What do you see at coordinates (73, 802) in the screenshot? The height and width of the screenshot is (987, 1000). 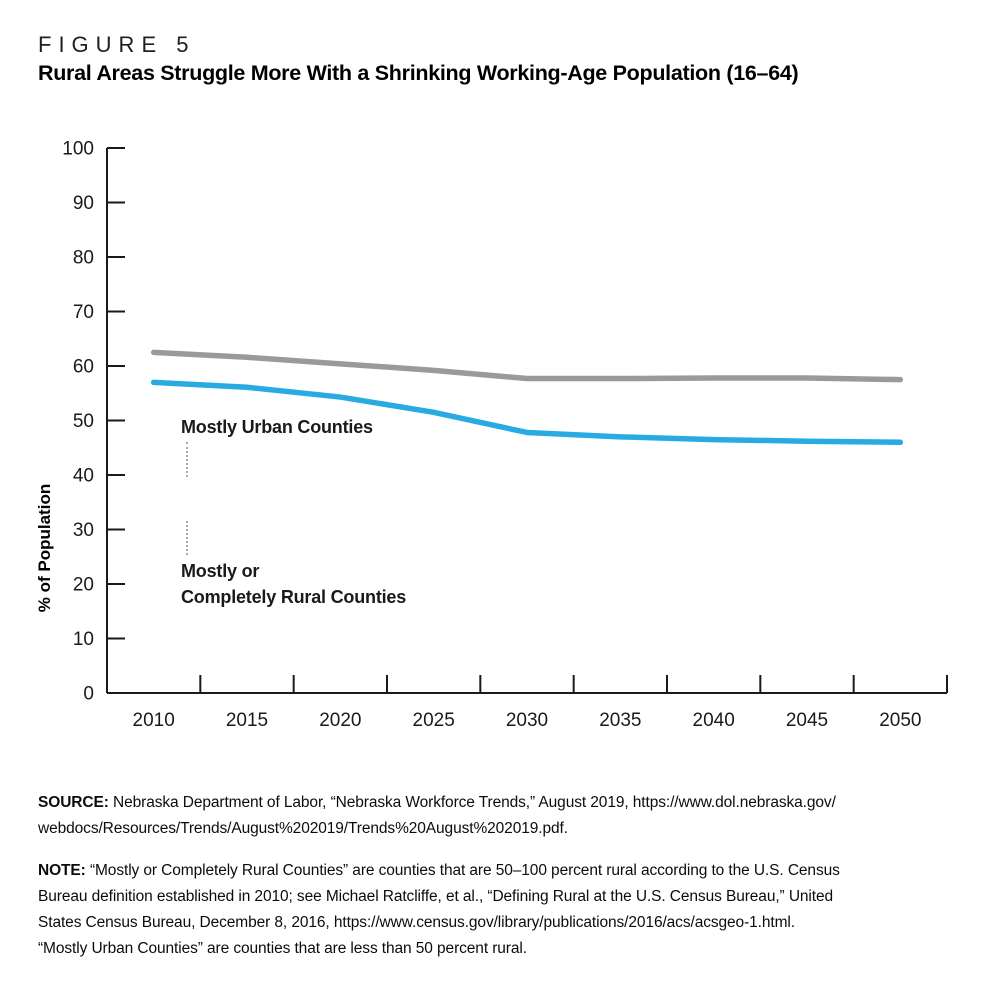 I see `source-label: SOURCE:` at bounding box center [73, 802].